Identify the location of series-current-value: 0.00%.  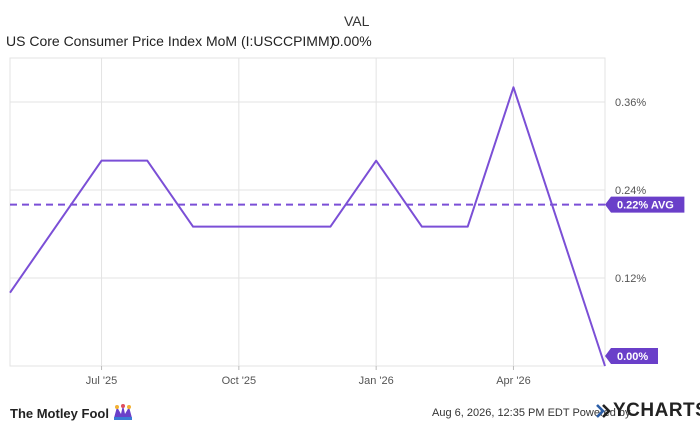
(352, 41).